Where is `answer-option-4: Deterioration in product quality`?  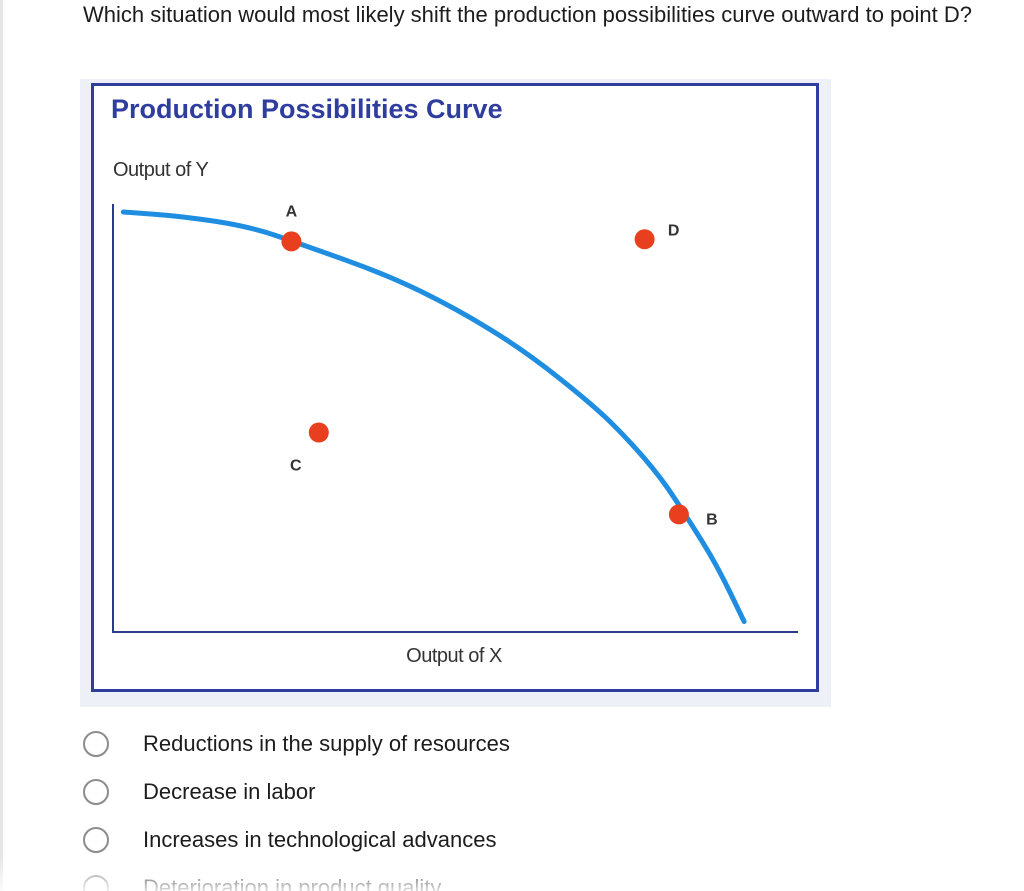 answer-option-4: Deterioration in product quality is located at coordinates (532, 877).